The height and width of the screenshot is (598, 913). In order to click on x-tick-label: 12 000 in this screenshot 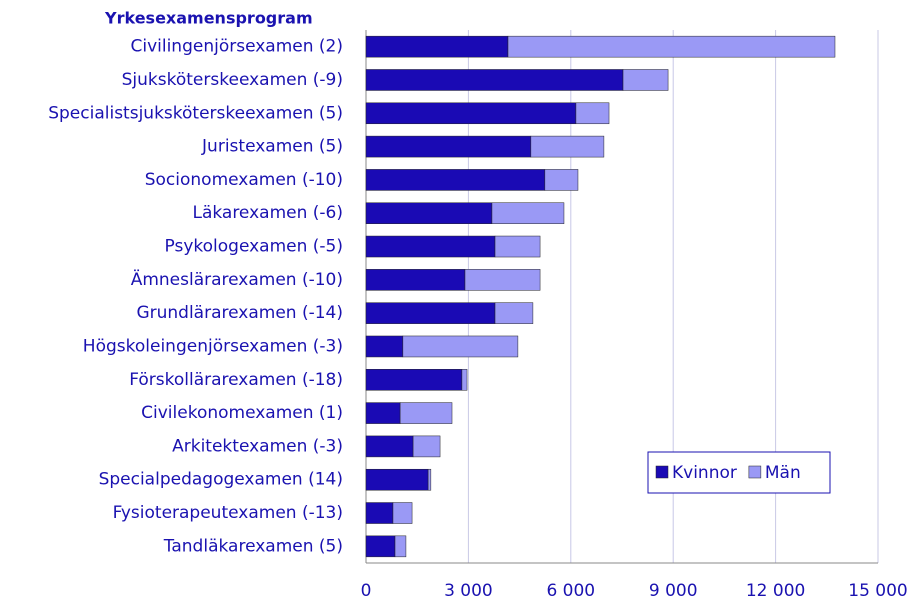, I will do `click(775, 589)`.